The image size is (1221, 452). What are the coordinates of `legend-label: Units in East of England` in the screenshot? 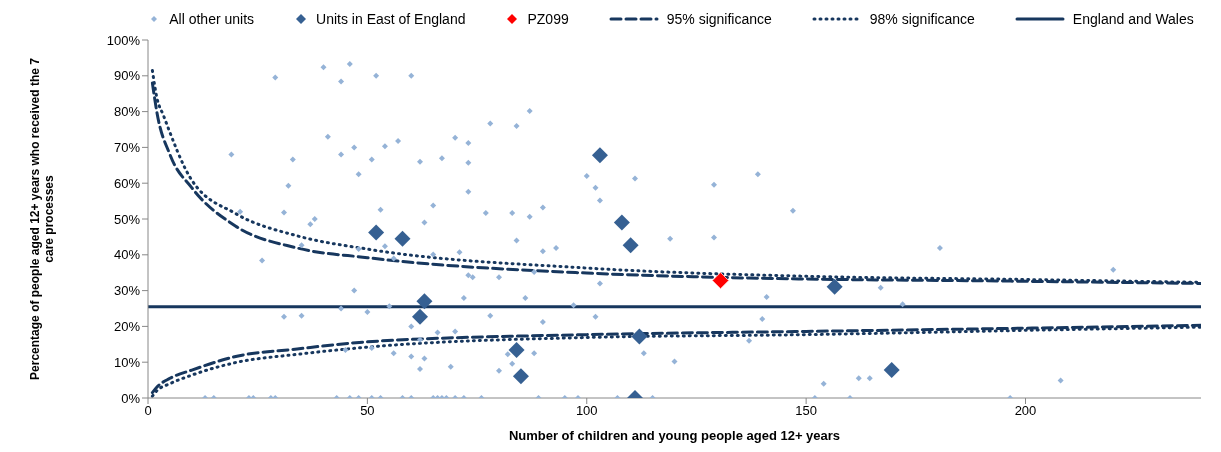 It's located at (391, 19).